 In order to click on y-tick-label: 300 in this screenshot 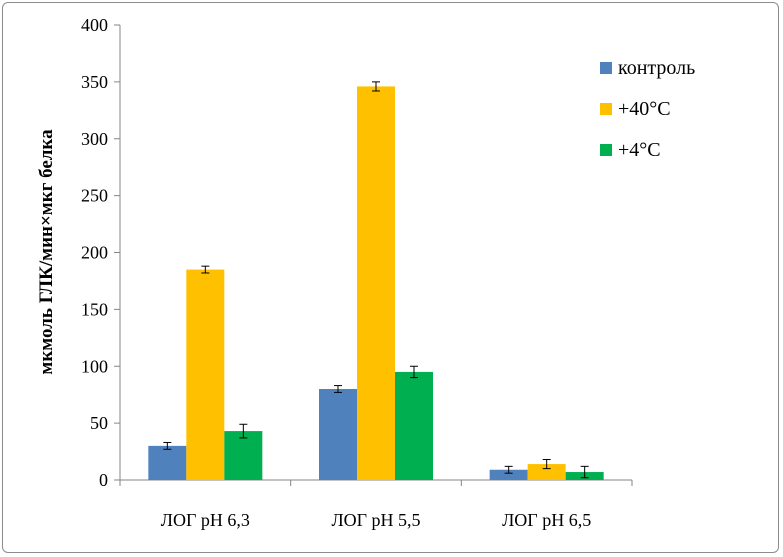, I will do `click(94, 139)`.